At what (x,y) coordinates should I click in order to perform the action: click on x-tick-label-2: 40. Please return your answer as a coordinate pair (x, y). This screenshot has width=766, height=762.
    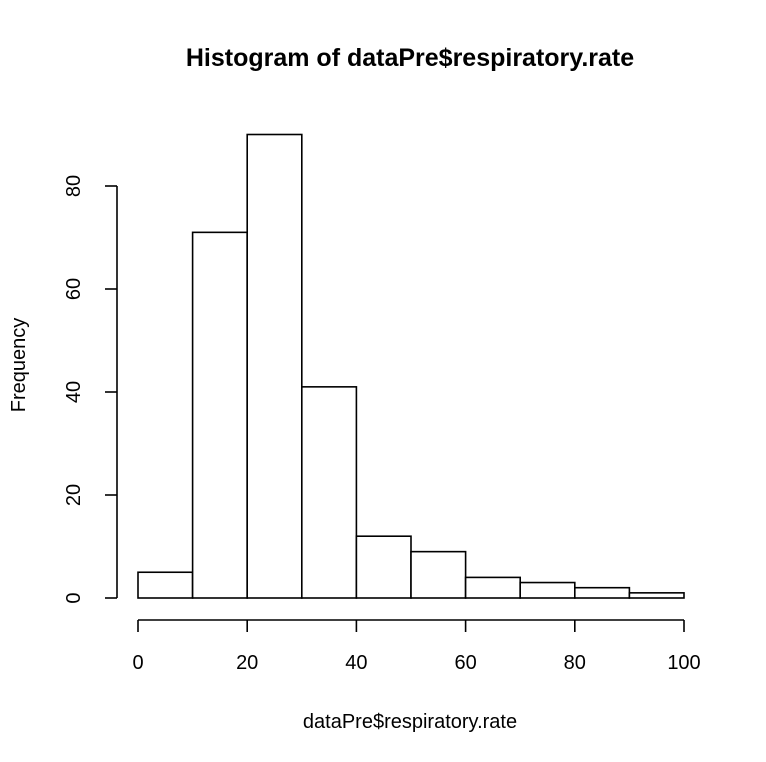
    Looking at the image, I should click on (356, 663).